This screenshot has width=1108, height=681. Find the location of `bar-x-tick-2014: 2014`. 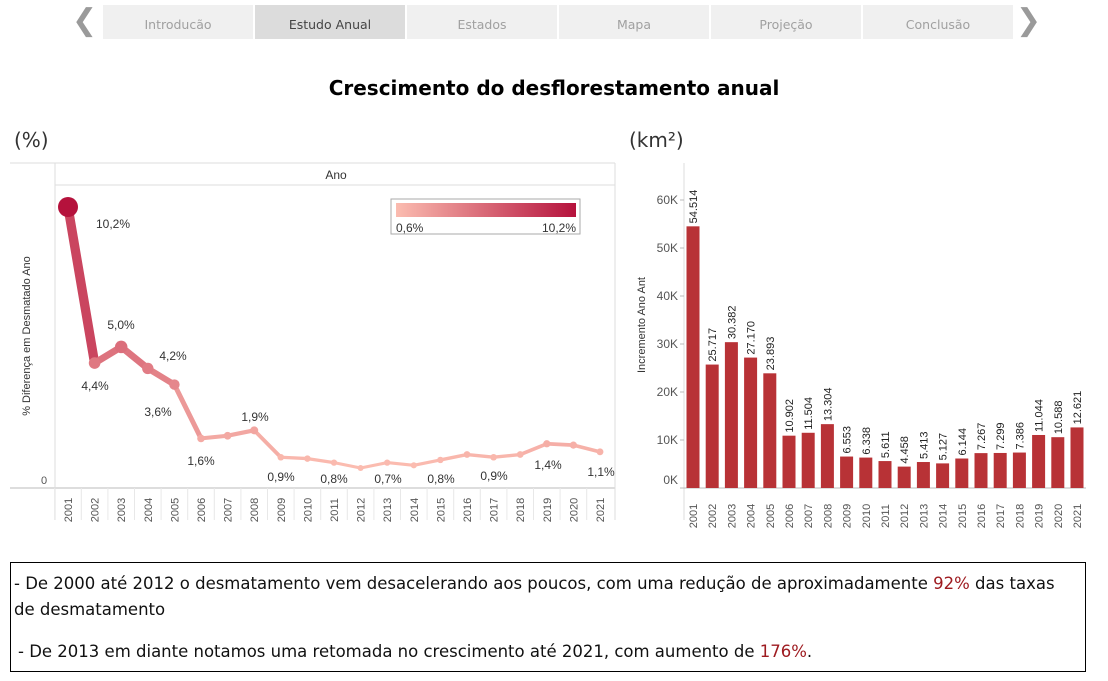

bar-x-tick-2014: 2014 is located at coordinates (944, 516).